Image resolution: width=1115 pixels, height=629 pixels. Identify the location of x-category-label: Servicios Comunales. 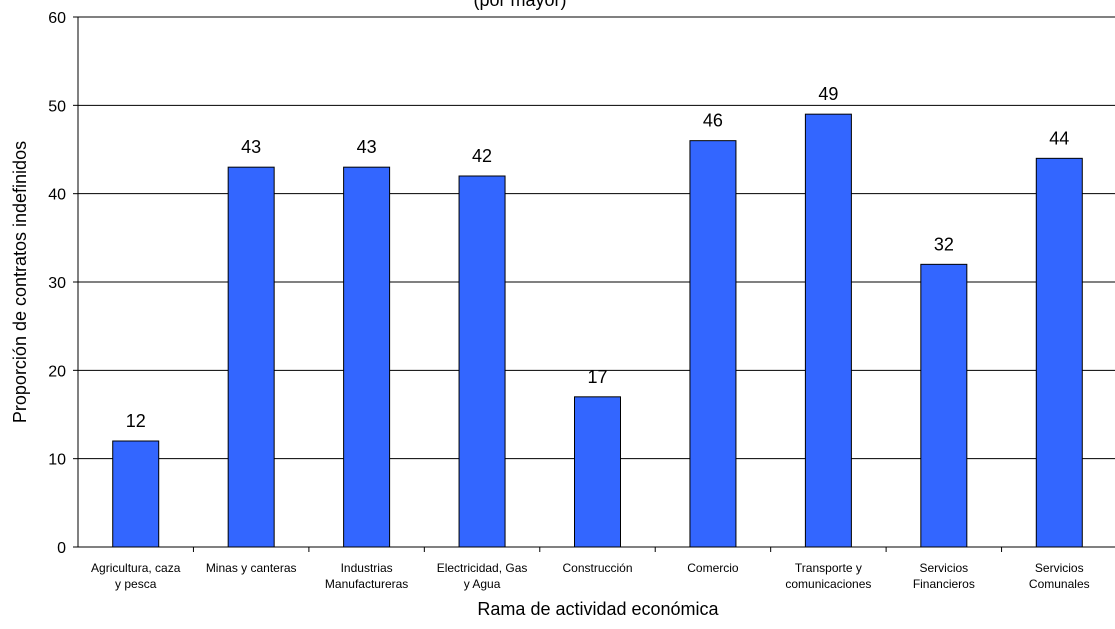
(1059, 576).